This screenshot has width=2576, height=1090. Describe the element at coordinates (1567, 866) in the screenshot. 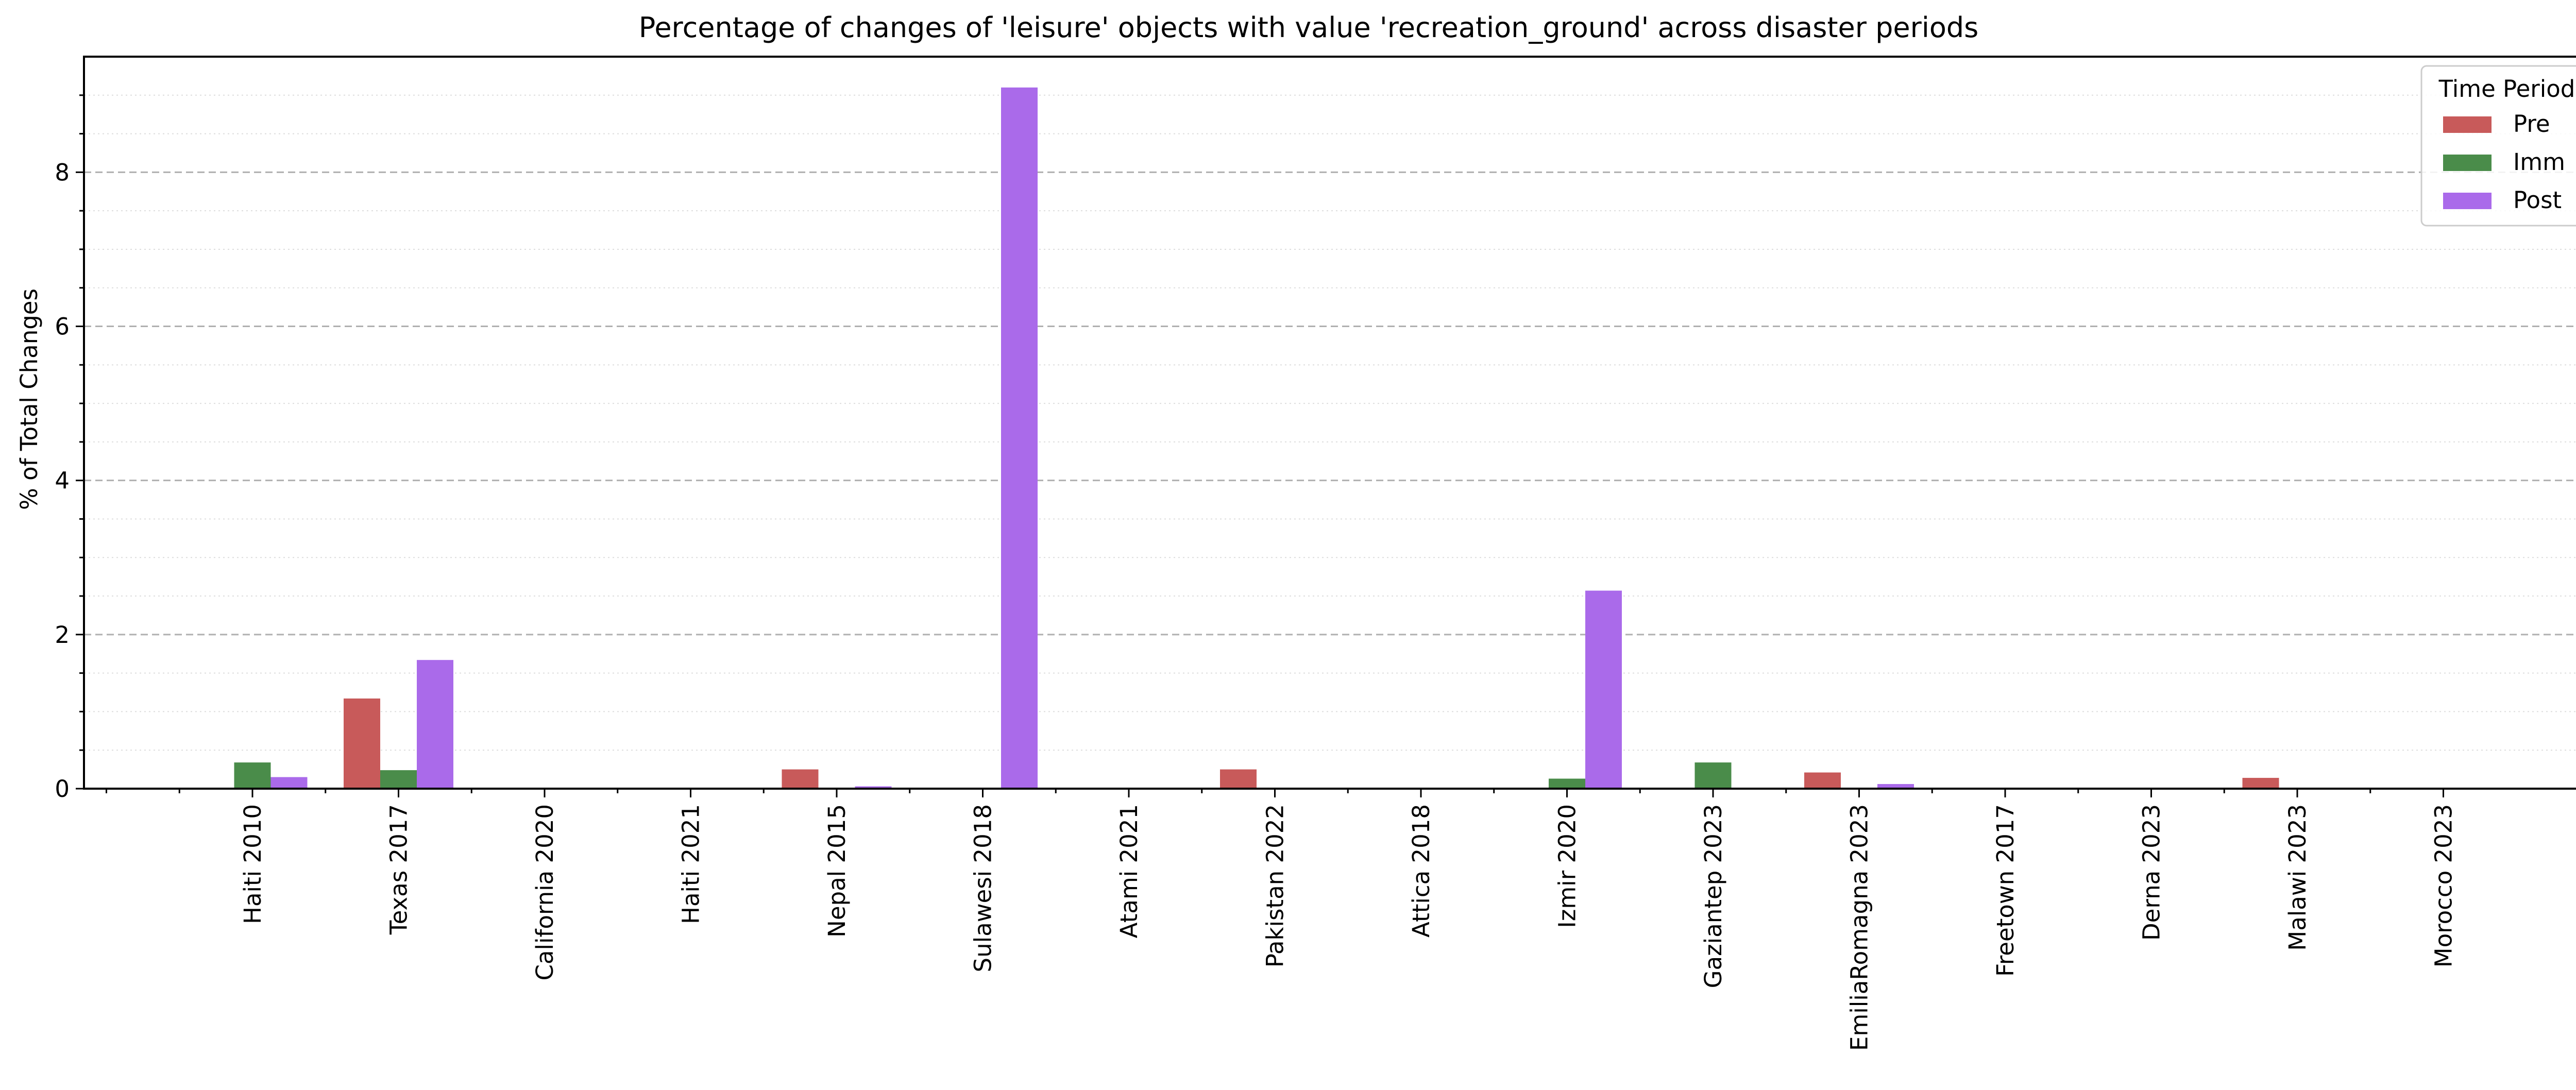

I see `x-tick-label: Izmir 2020` at that location.